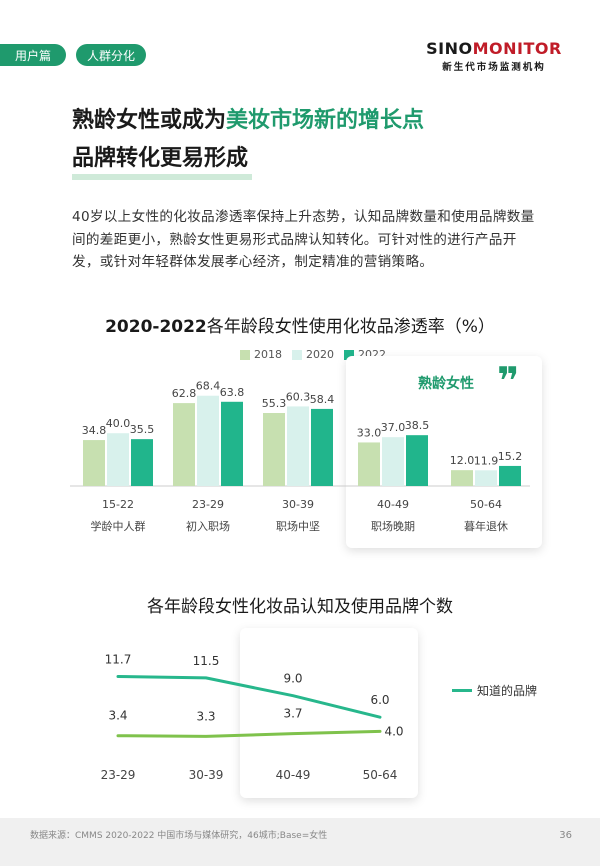 Image resolution: width=600 pixels, height=866 pixels. What do you see at coordinates (369, 432) in the screenshot?
I see `bar-label-40-49-2018: 33.0` at bounding box center [369, 432].